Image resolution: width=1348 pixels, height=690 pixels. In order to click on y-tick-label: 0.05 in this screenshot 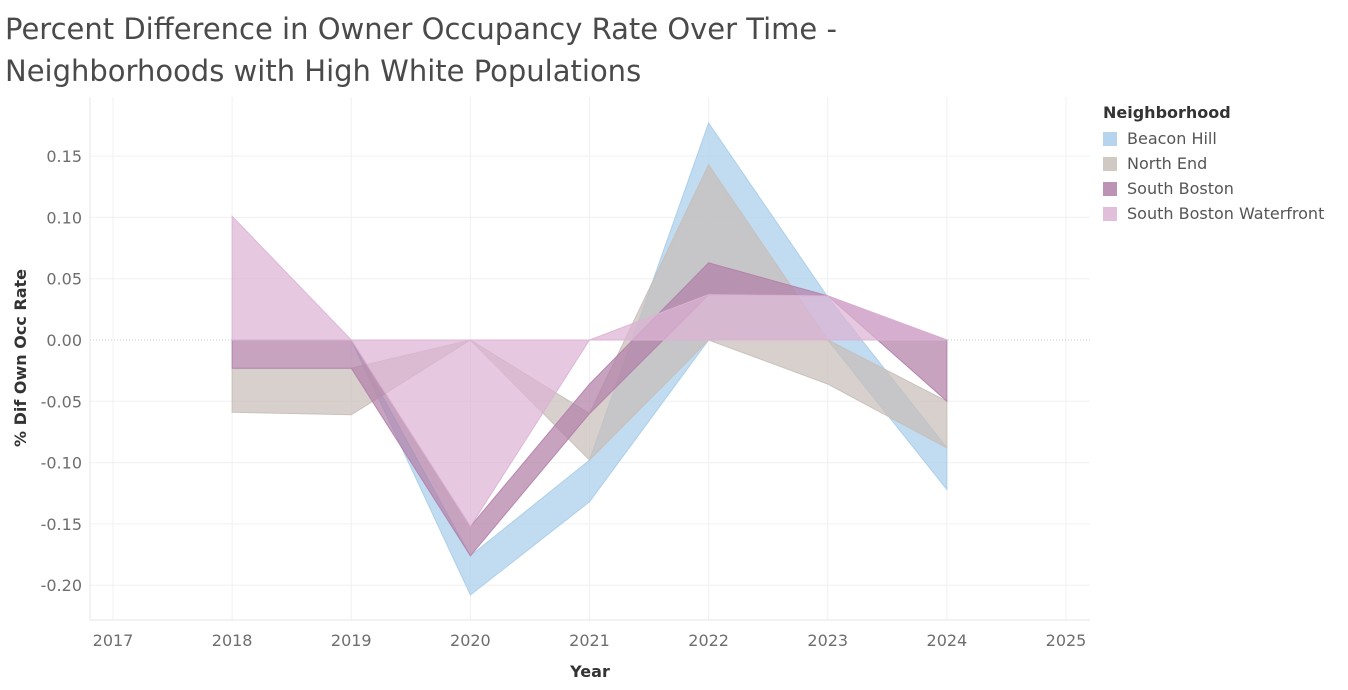, I will do `click(64, 279)`.